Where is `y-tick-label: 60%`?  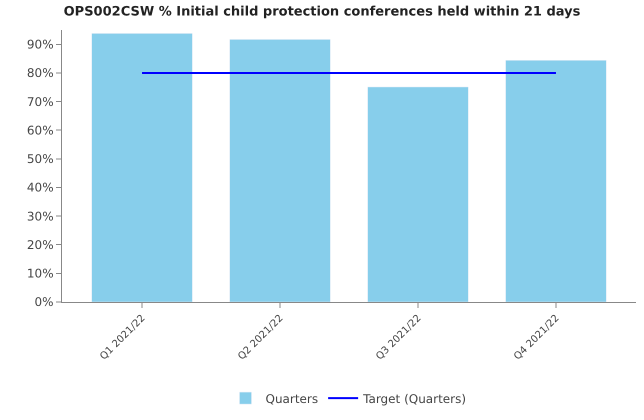
y-tick-label: 60% is located at coordinates (40, 130).